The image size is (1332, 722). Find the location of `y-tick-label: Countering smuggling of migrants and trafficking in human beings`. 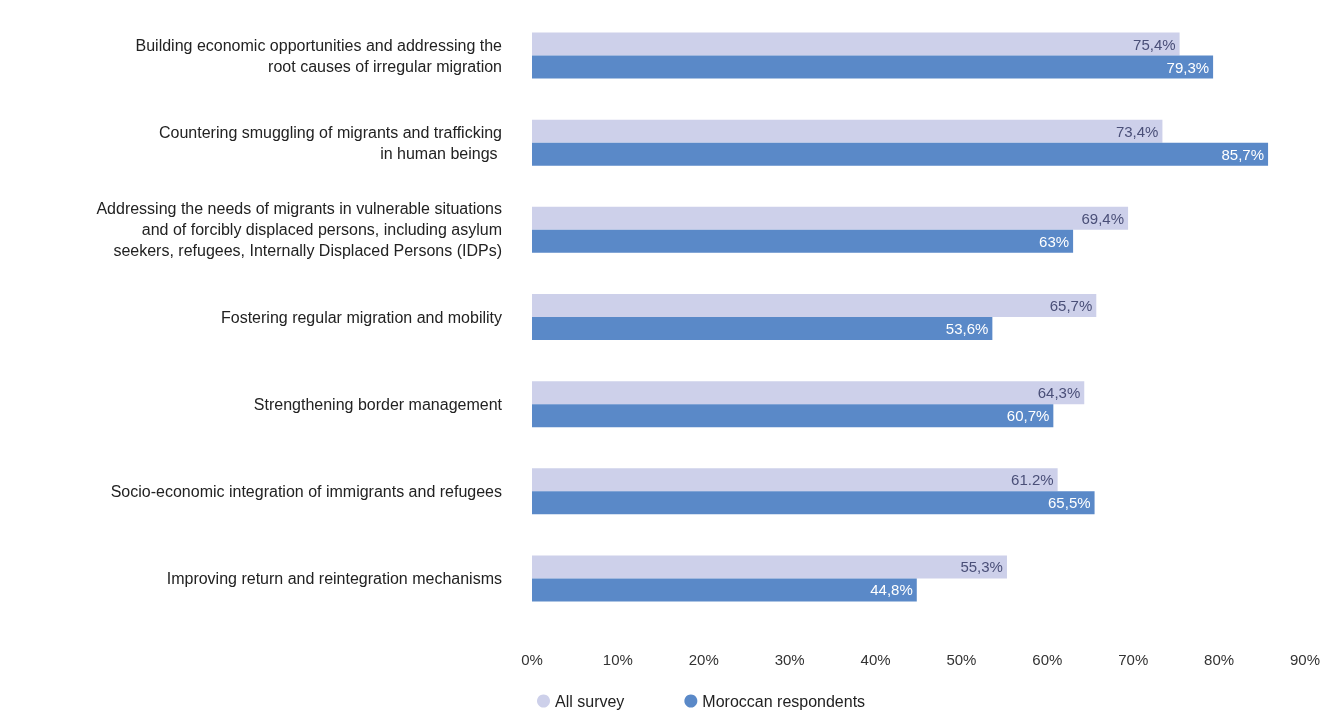

y-tick-label: Countering smuggling of migrants and trafficking in human beings is located at coordinates (330, 142).